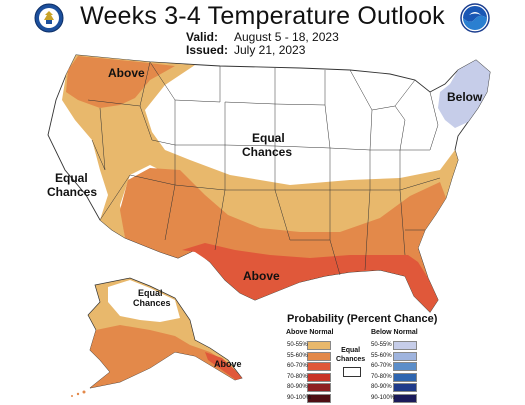  Describe the element at coordinates (475, 18) in the screenshot. I see `noaa-logo-icon` at that location.